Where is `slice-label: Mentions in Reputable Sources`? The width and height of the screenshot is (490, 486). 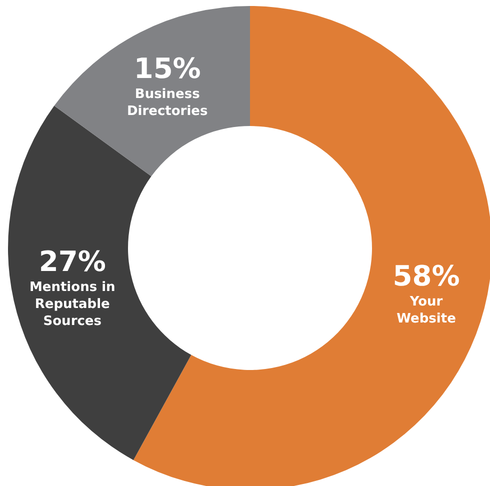
slice-label: Mentions in Reputable Sources is located at coordinates (72, 305).